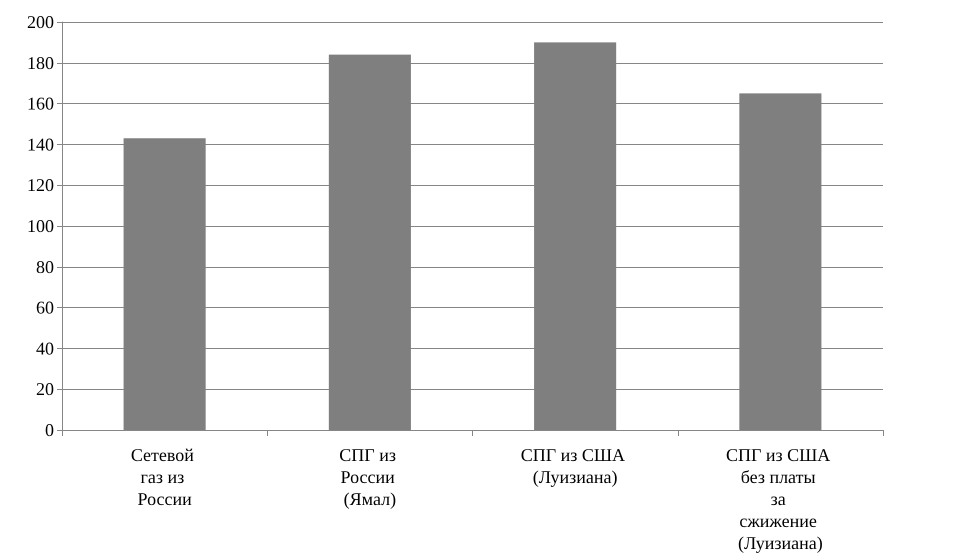 Image resolution: width=973 pixels, height=554 pixels. Describe the element at coordinates (40, 22) in the screenshot. I see `y-tick-label: 200` at that location.